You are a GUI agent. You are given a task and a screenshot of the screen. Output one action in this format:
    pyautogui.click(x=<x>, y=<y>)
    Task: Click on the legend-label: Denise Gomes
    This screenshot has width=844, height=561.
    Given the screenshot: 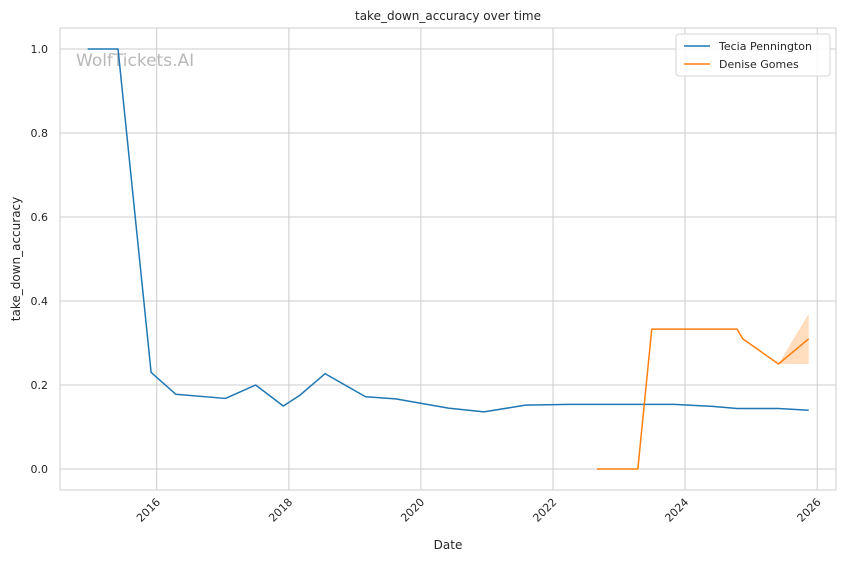 What is the action you would take?
    pyautogui.click(x=759, y=64)
    